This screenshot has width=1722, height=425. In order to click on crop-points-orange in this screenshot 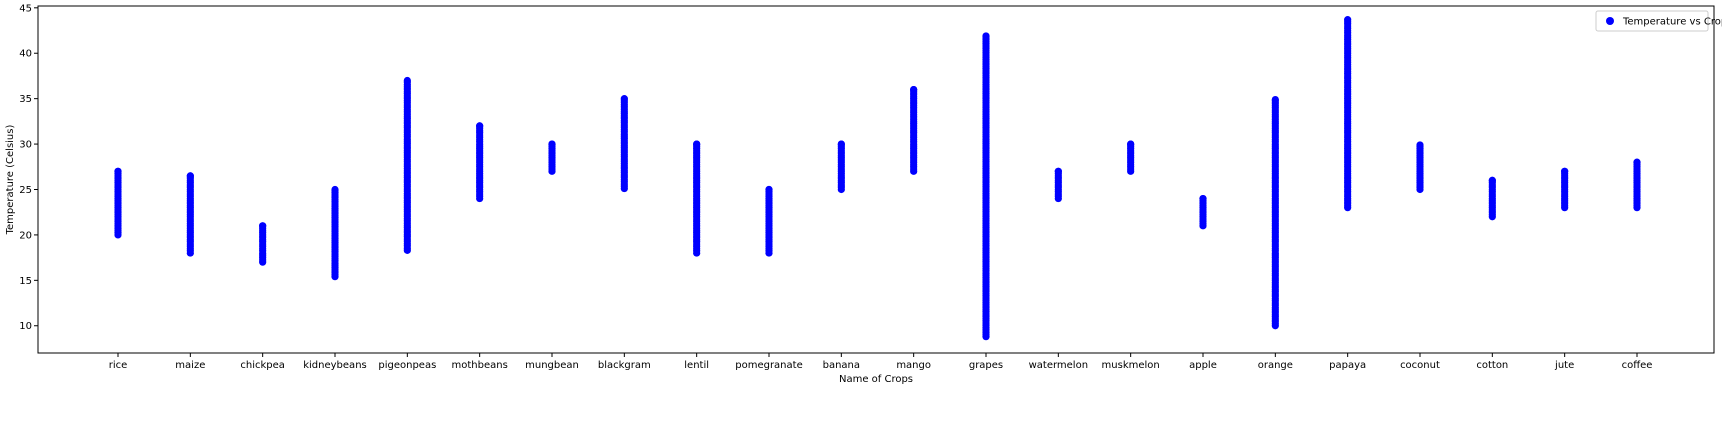, I will do `click(1275, 212)`.